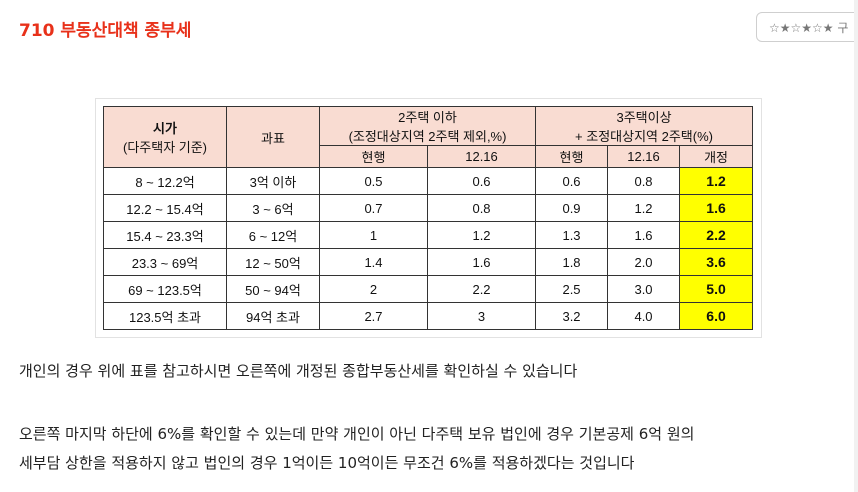 This screenshot has width=858, height=492. I want to click on cell-base: 3억 이하, so click(273, 181).